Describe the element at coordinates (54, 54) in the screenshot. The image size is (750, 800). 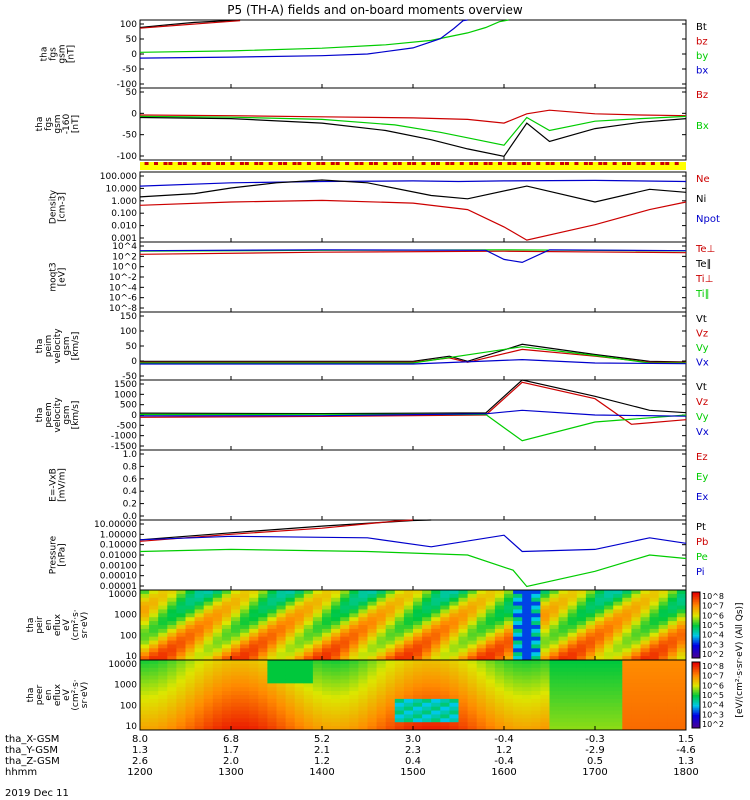
I see `y-axis-label: fgs` at that location.